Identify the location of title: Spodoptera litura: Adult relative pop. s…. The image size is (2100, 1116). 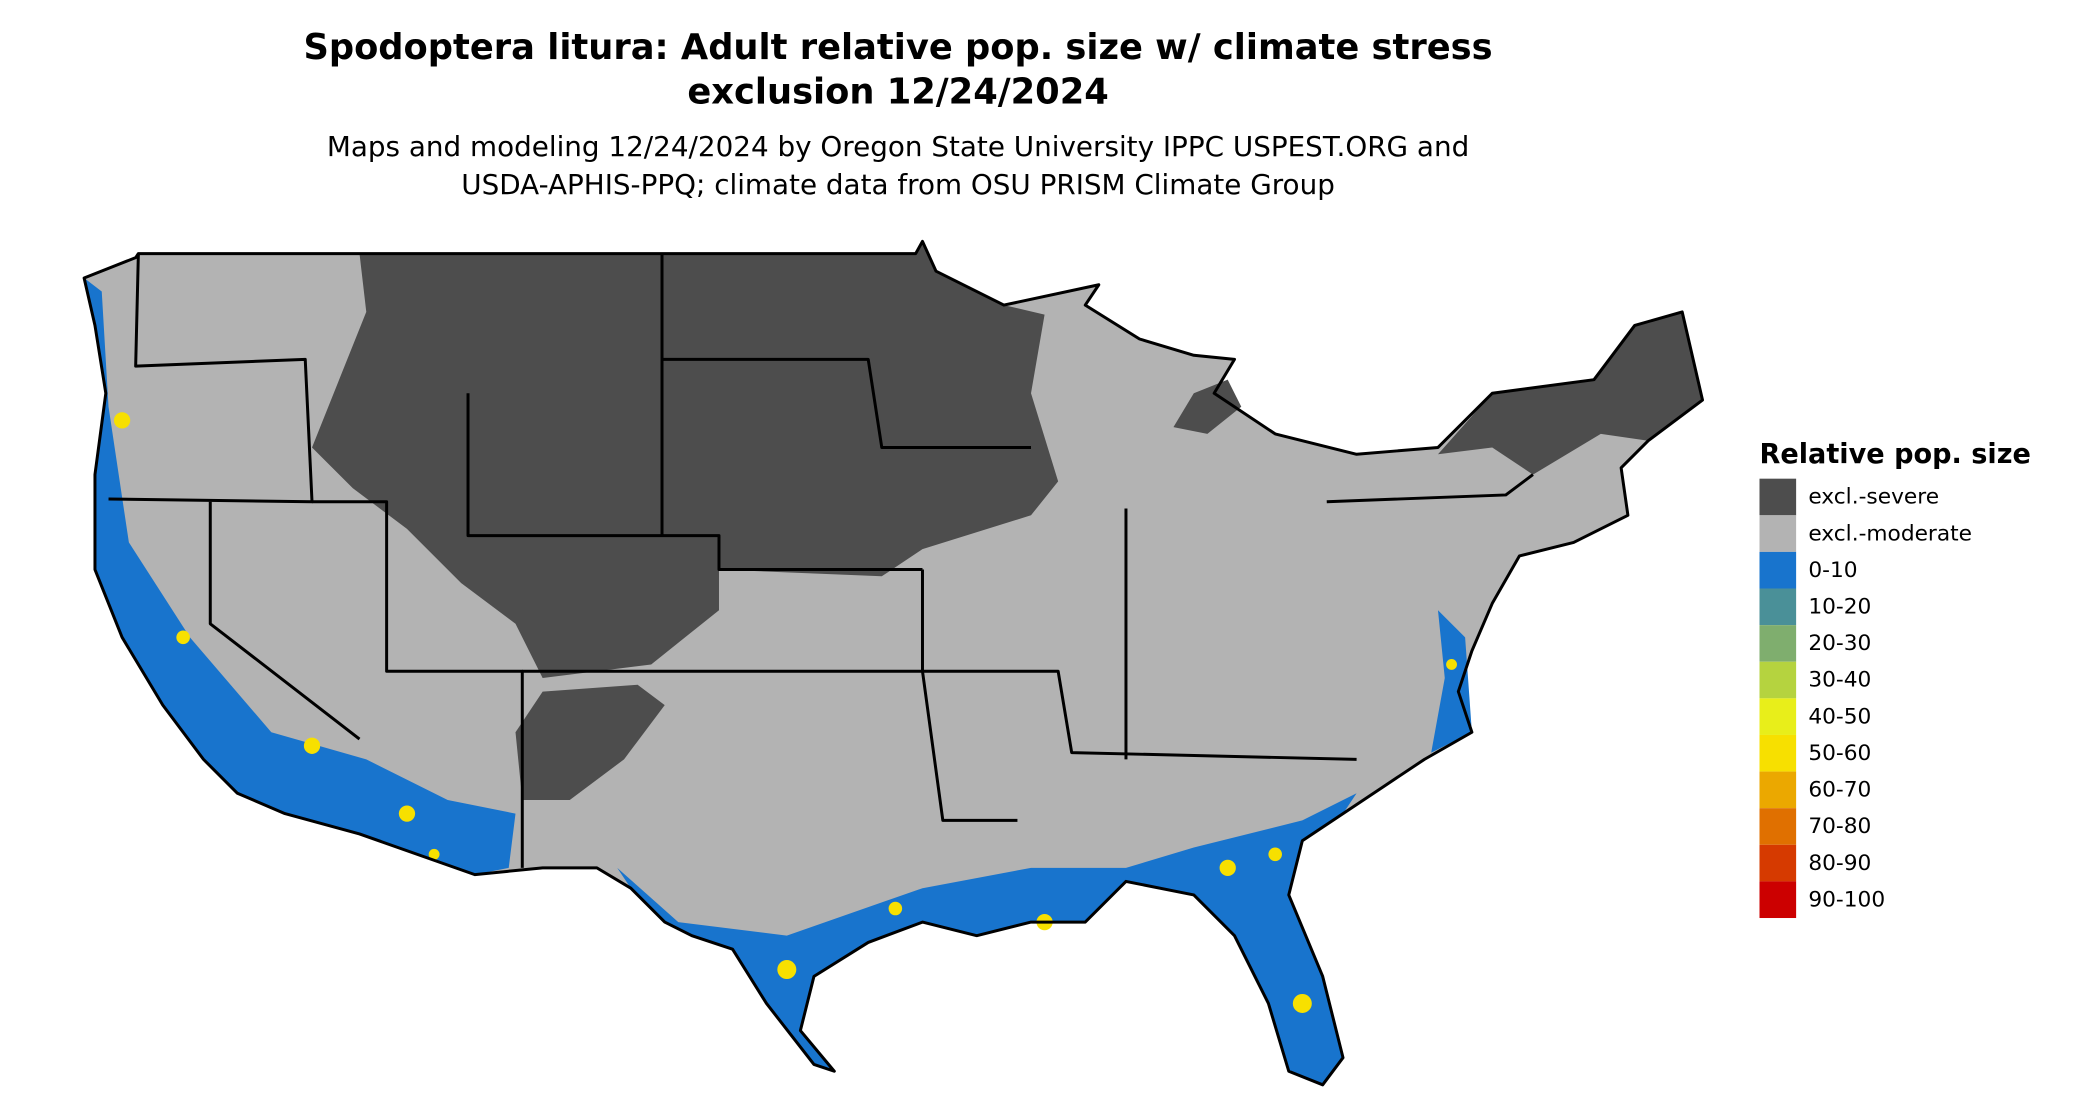
(897, 47).